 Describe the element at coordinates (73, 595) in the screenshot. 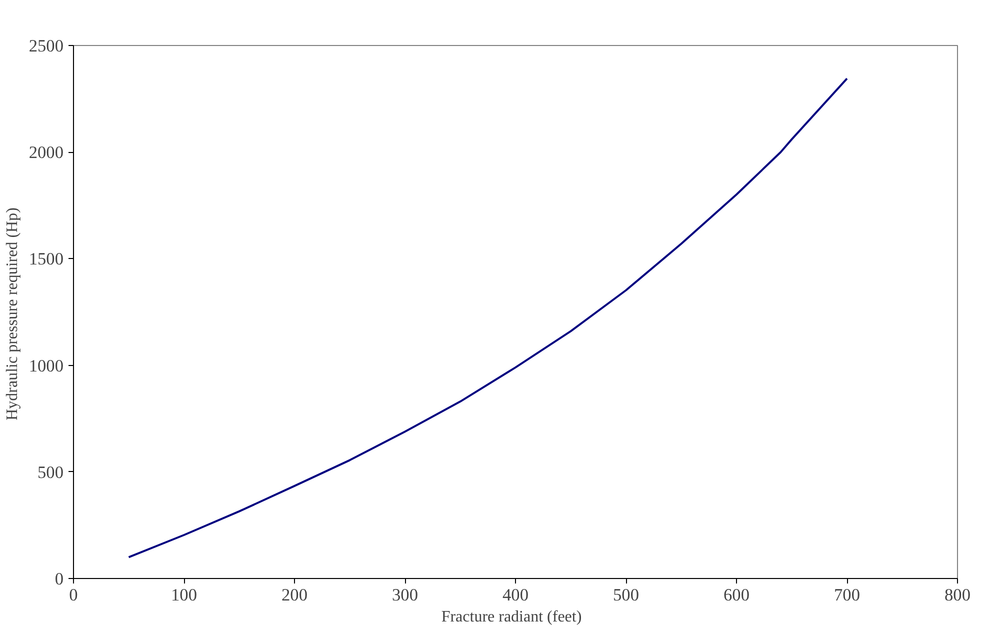

I see `x-tick-label: 0` at that location.